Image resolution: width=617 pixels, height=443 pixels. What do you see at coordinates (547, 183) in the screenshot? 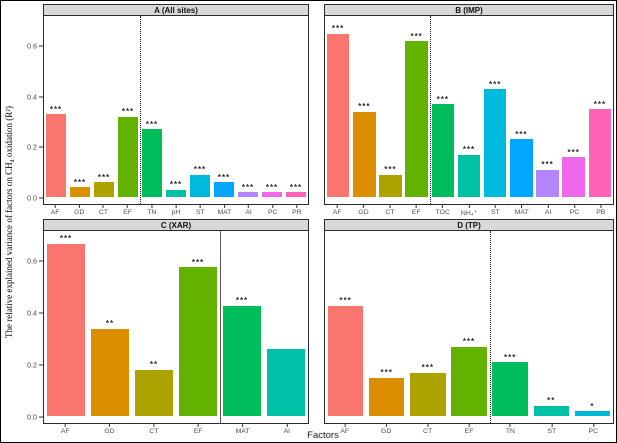
I see `bar-B-AI` at bounding box center [547, 183].